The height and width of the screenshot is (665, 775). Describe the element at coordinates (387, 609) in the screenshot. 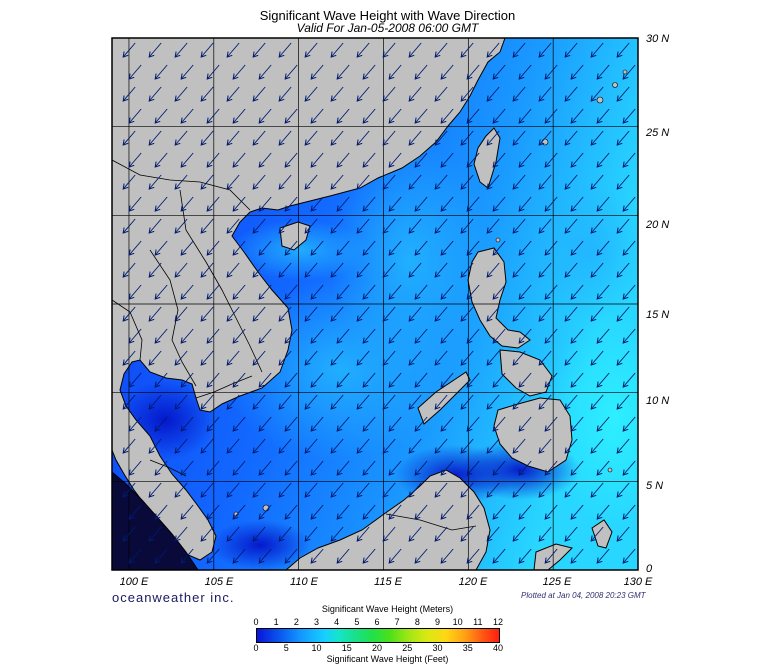

I see `scale-meters-title: Significant Wave Height (Meters)` at that location.